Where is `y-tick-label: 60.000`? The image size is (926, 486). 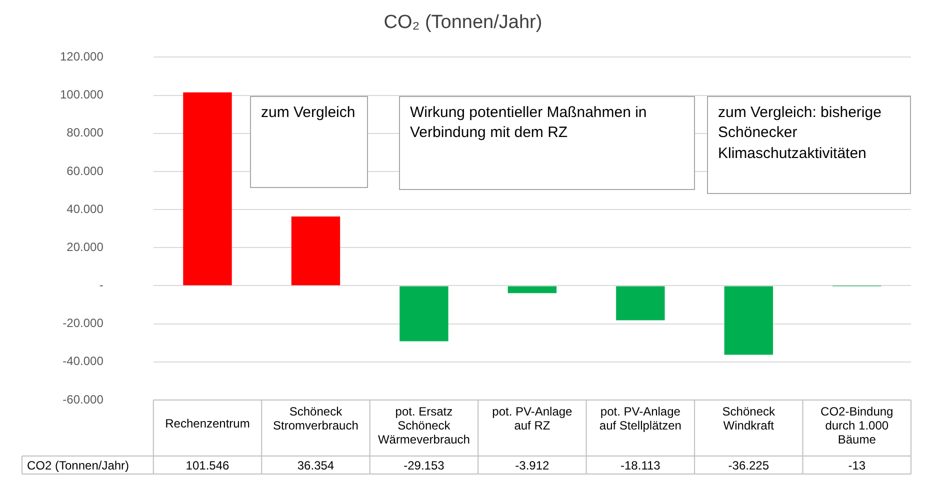
y-tick-label: 60.000 is located at coordinates (85, 171).